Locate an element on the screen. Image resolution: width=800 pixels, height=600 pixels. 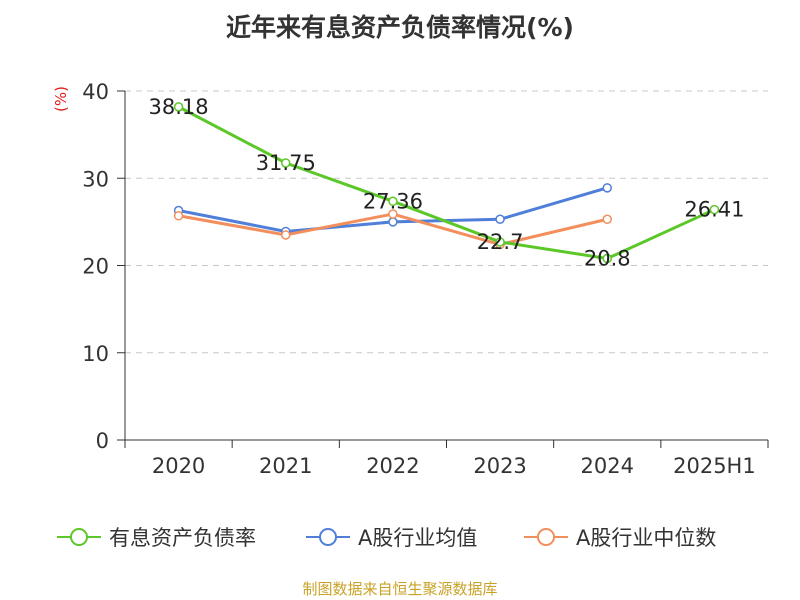
legend-label: 有息资产负债率 is located at coordinates (182, 538).